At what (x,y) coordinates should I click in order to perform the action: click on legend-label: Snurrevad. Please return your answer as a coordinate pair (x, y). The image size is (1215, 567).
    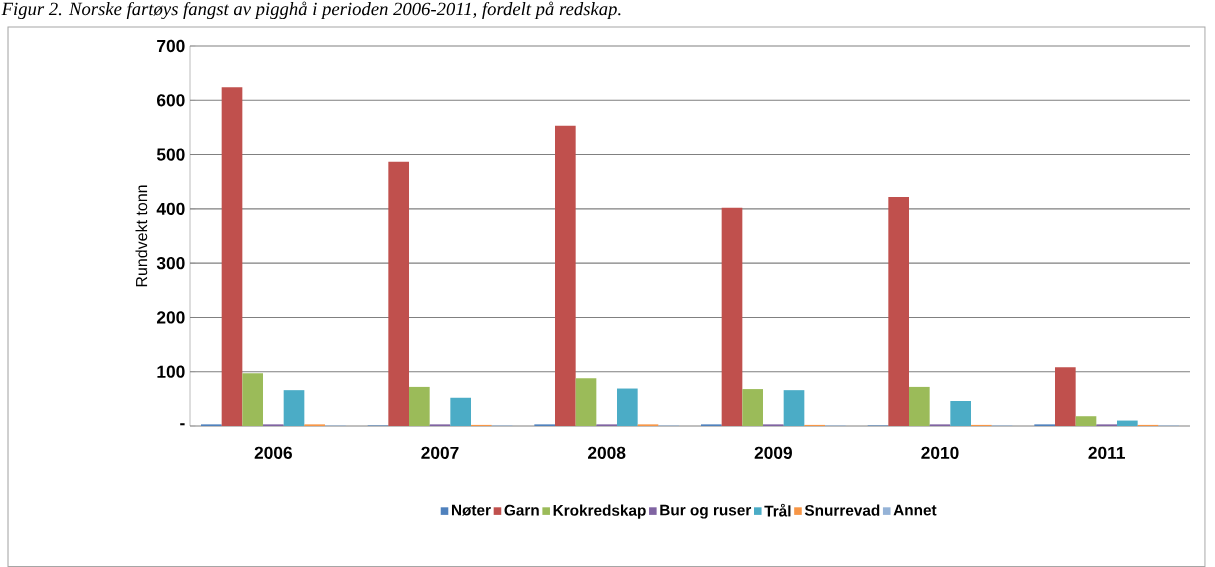
    Looking at the image, I should click on (842, 510).